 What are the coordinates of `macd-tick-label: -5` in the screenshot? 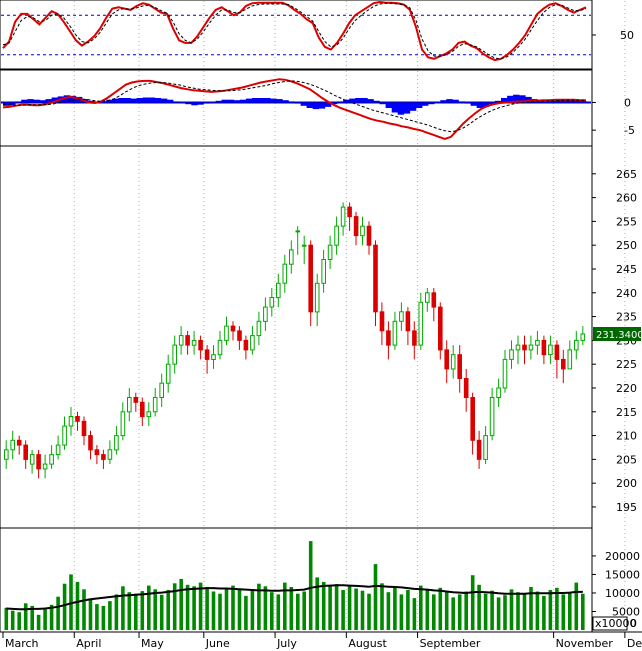 It's located at (629, 130).